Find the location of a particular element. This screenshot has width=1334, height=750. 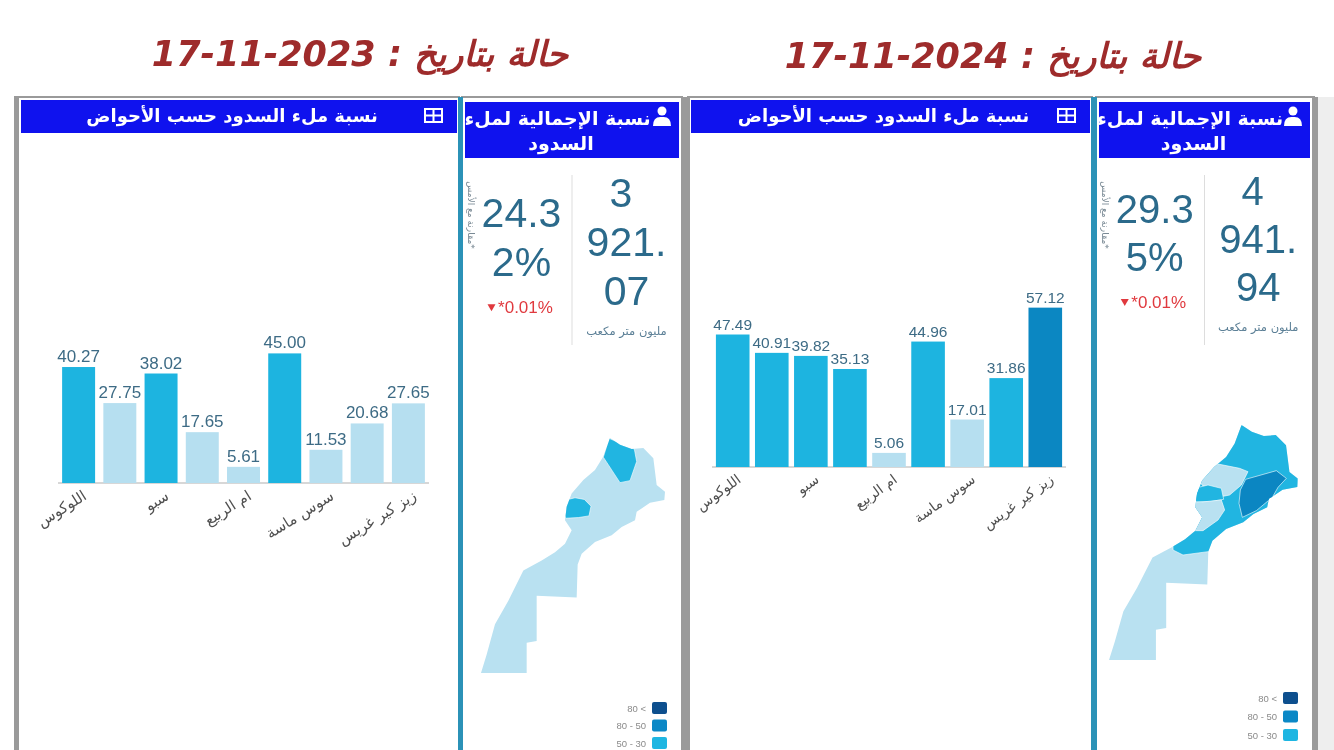

data-label: 39.82 is located at coordinates (811, 345).